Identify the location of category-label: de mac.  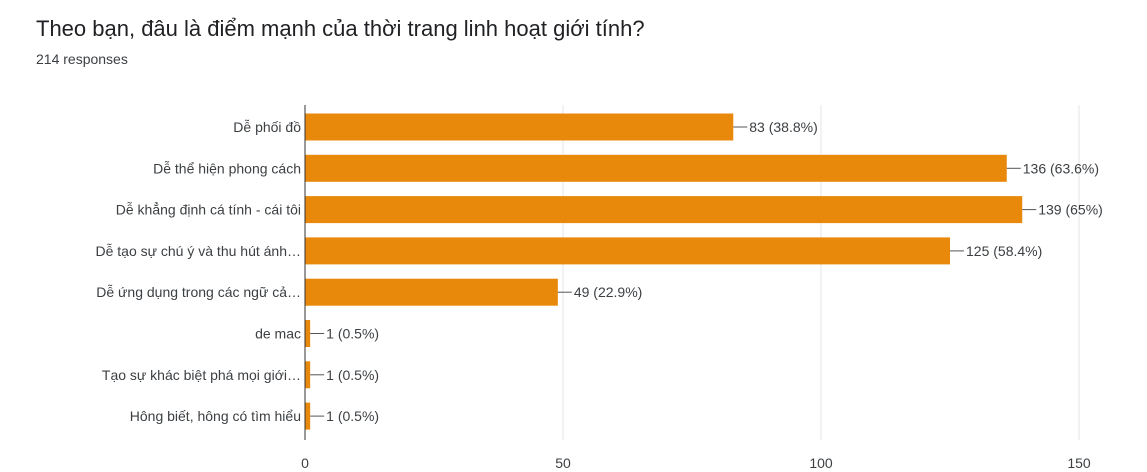
(278, 334).